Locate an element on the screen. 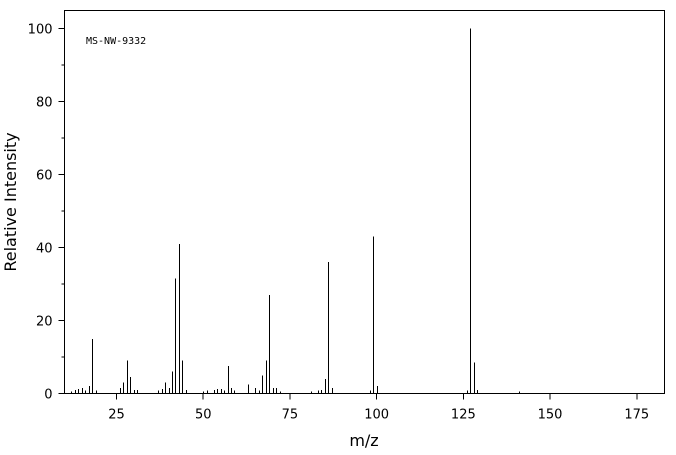  y-tick-label: 0 is located at coordinates (48, 395).